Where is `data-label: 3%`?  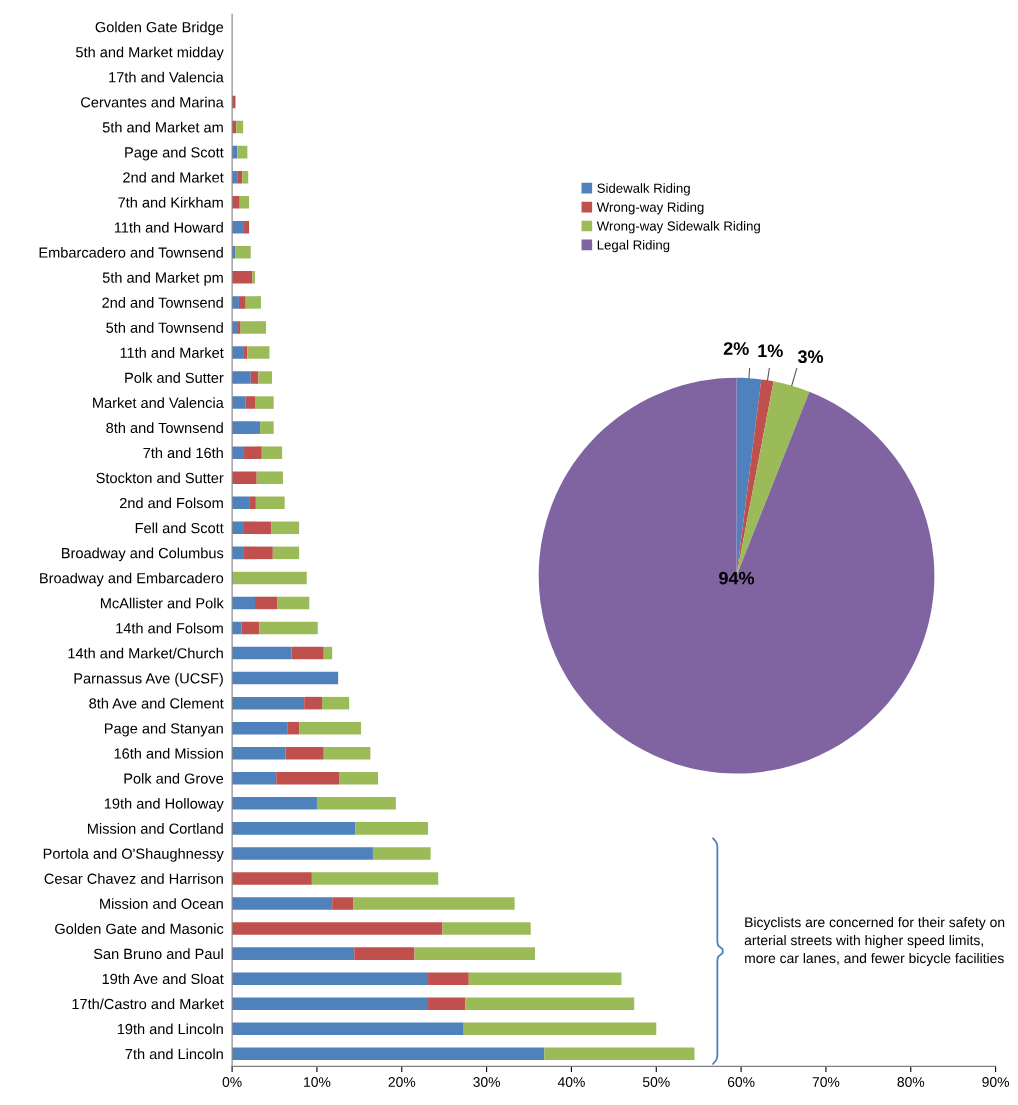 data-label: 3% is located at coordinates (810, 357).